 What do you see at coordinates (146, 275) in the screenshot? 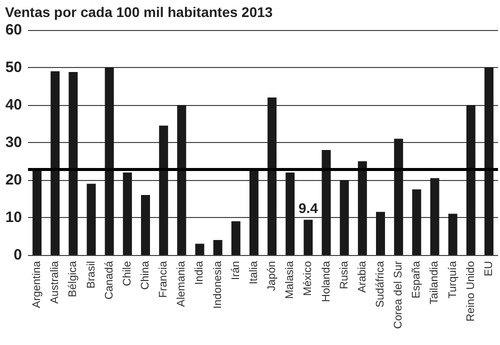
I see `x-tick-label: China` at bounding box center [146, 275].